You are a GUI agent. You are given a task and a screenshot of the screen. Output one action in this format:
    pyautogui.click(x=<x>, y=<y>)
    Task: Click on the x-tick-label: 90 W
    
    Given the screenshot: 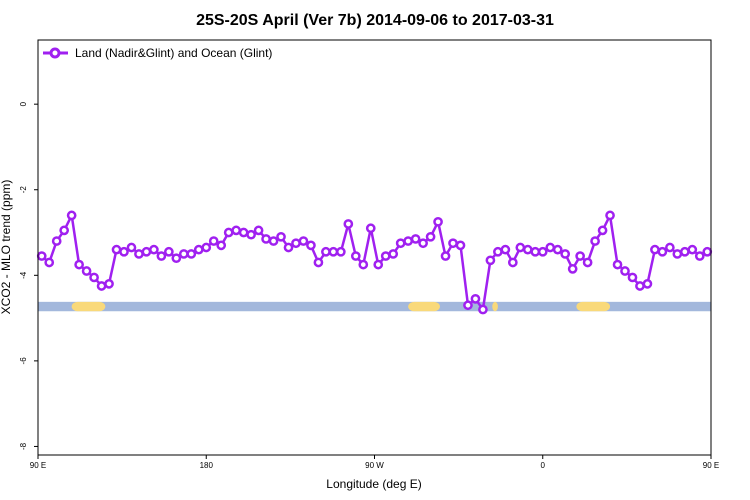 What is the action you would take?
    pyautogui.click(x=374, y=465)
    